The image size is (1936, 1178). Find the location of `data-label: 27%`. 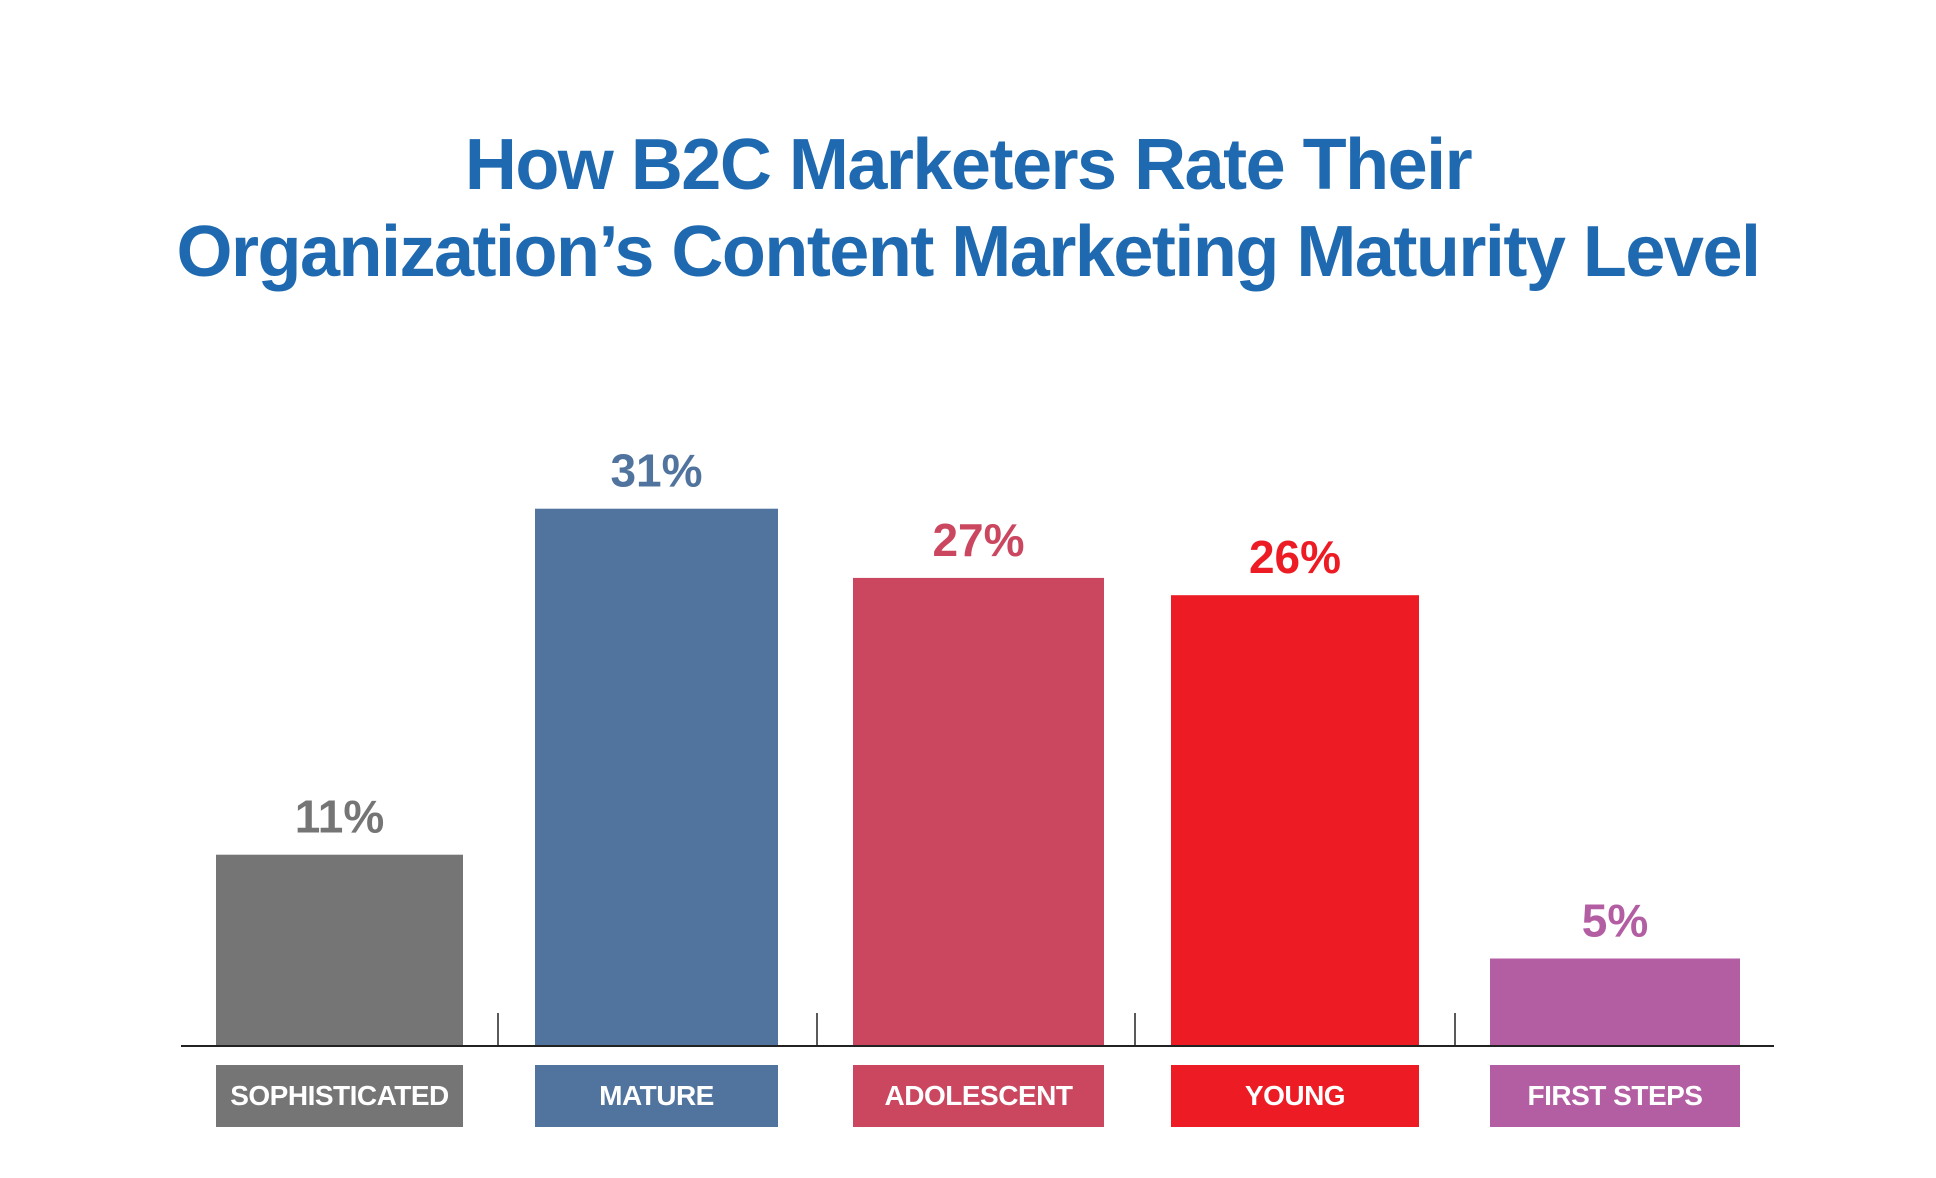

data-label: 27% is located at coordinates (978, 540).